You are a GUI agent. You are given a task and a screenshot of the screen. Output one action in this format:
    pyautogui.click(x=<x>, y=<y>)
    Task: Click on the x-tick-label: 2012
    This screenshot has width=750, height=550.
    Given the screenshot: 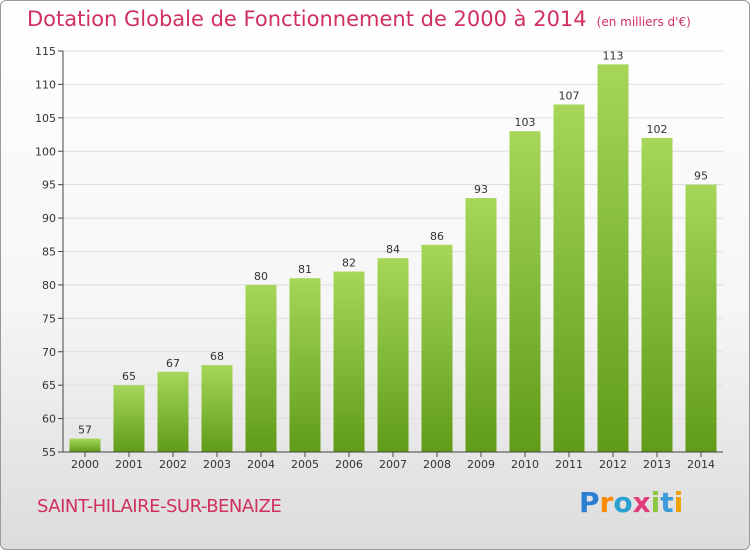 What is the action you would take?
    pyautogui.click(x=613, y=464)
    